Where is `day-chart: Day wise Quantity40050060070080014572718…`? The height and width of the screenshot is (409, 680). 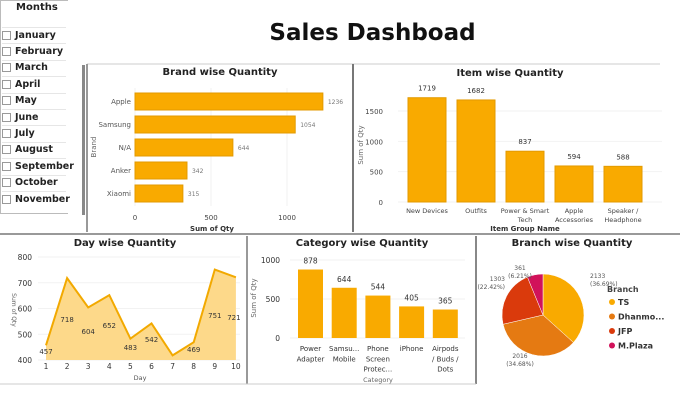
day-chart: Day wise Quantity40050060070080014572718… is located at coordinates (125, 310).